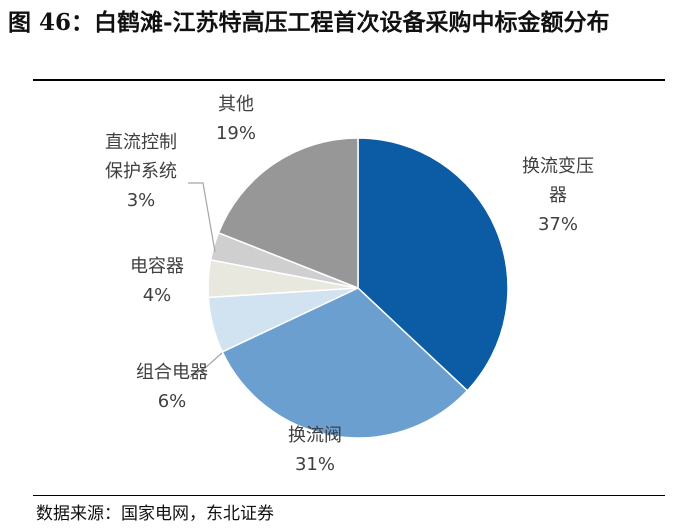  What do you see at coordinates (157, 295) in the screenshot?
I see `slice-value-label: 4%` at bounding box center [157, 295].